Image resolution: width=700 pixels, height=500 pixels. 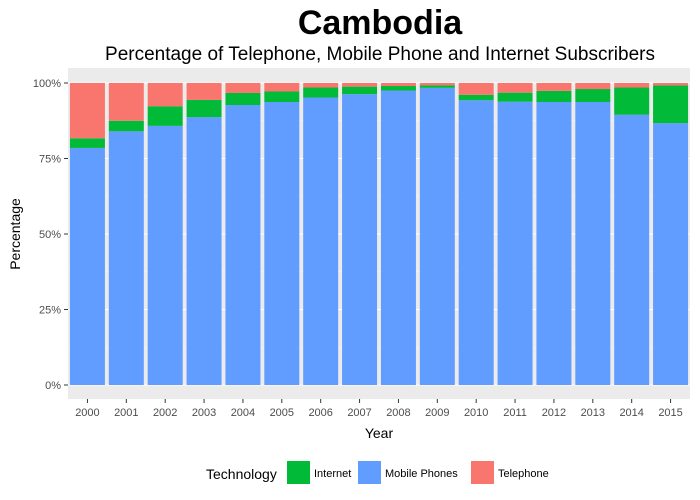 What do you see at coordinates (241, 474) in the screenshot?
I see `legend-title: Technology` at bounding box center [241, 474].